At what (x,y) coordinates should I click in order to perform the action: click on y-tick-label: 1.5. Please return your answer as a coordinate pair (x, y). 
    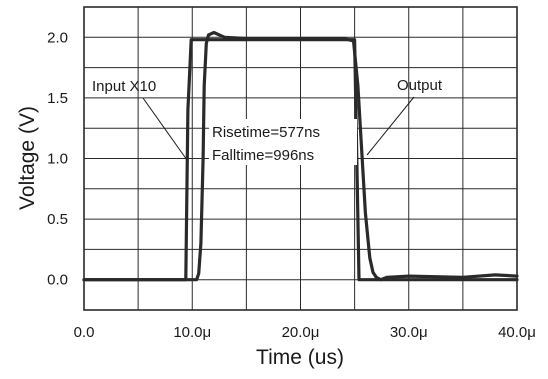
    Looking at the image, I should click on (57, 98).